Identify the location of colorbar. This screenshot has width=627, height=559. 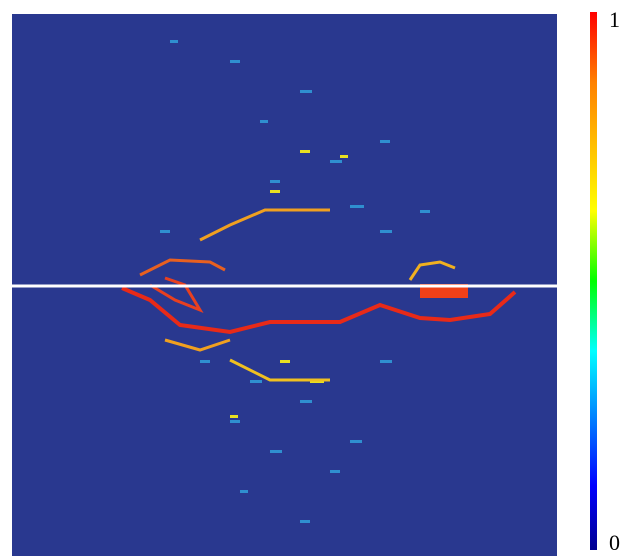
(593, 281).